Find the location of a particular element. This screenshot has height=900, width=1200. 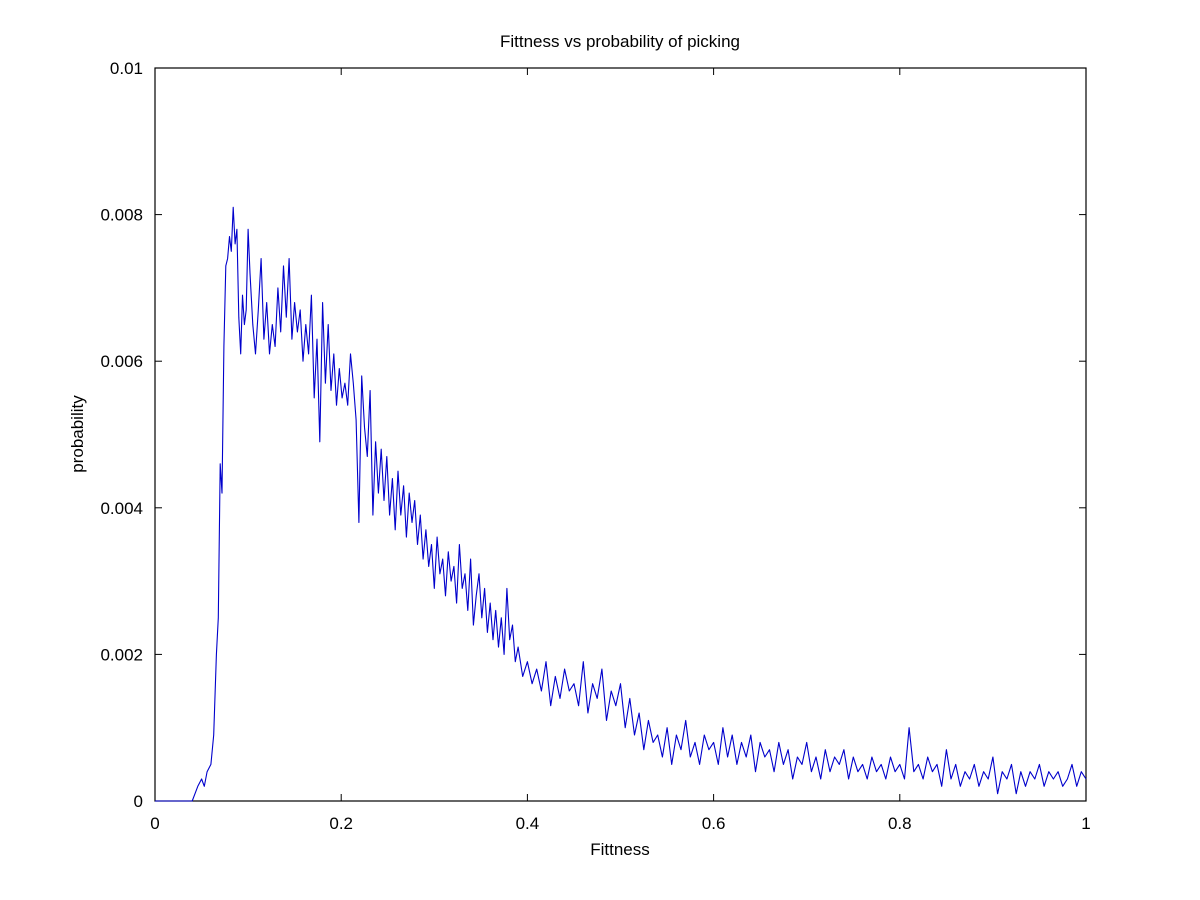

y-tick-label: 0 is located at coordinates (138, 801).